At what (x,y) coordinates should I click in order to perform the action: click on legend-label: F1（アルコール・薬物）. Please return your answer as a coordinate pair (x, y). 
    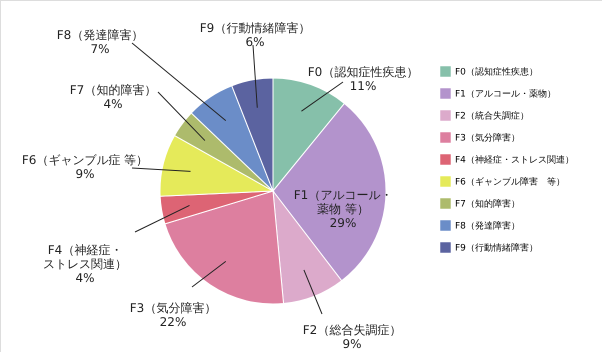
    Looking at the image, I should click on (505, 94).